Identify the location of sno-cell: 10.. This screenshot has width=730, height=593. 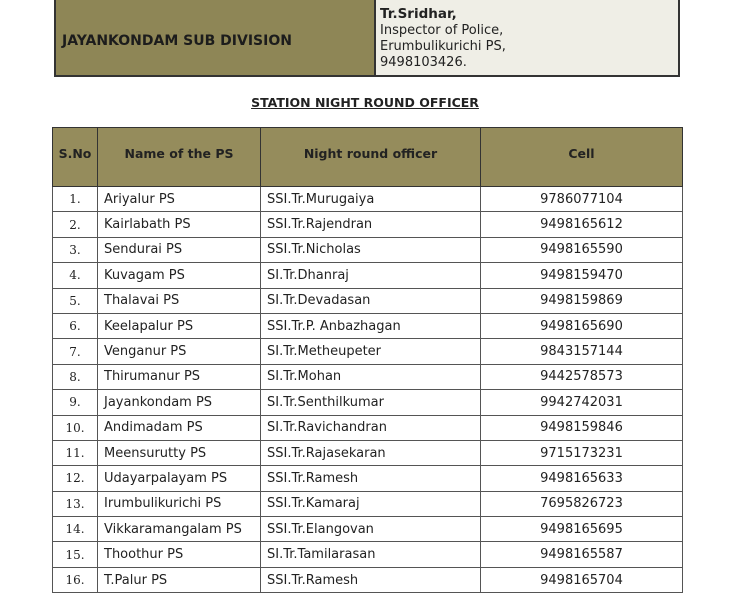
(75, 427).